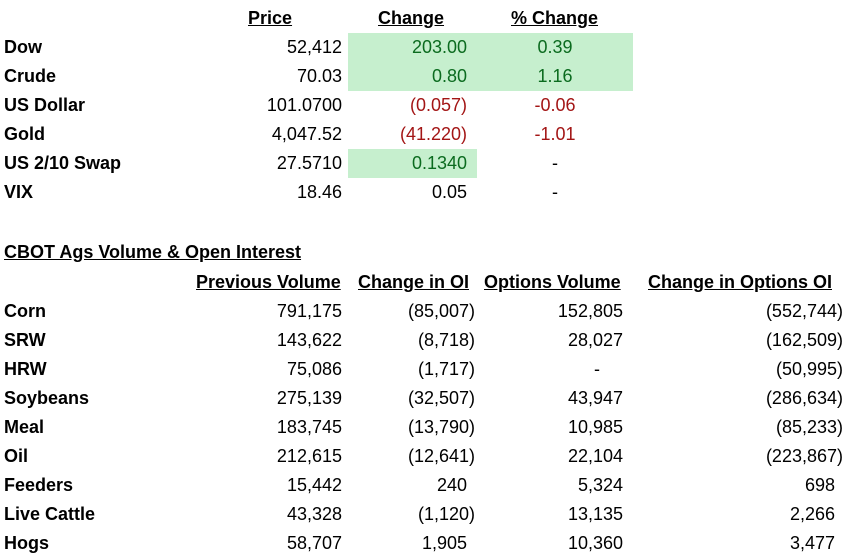 The width and height of the screenshot is (851, 558). What do you see at coordinates (412, 163) in the screenshot?
I see `market-change: 0.1340` at bounding box center [412, 163].